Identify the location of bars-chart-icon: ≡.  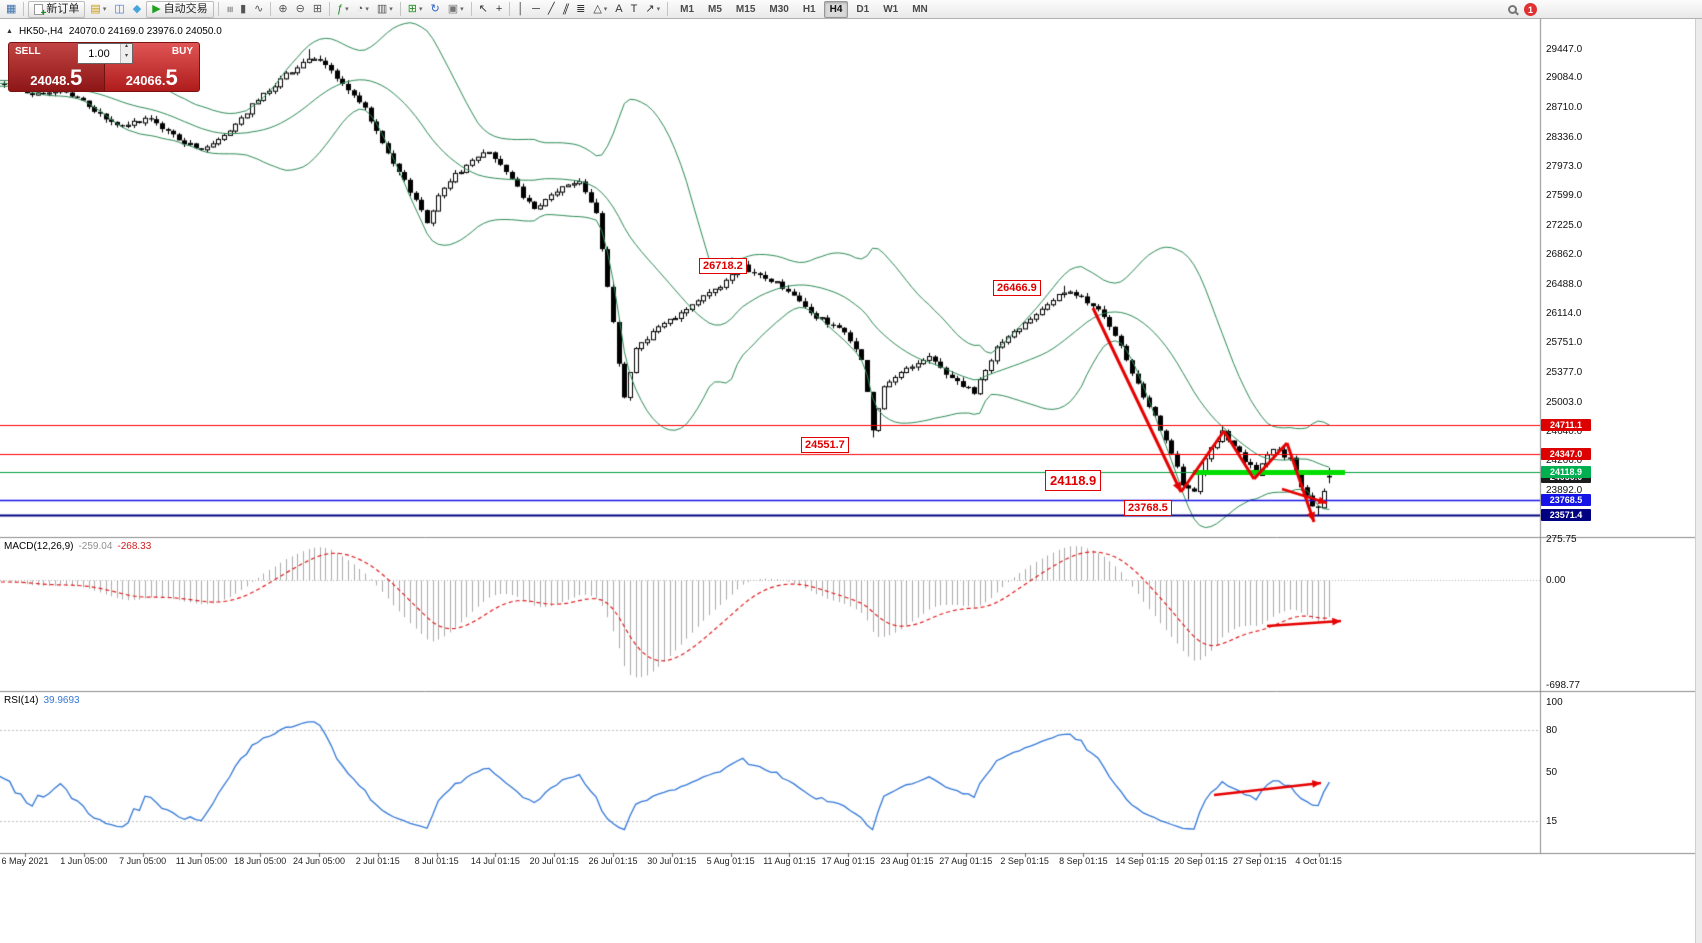
(229, 9).